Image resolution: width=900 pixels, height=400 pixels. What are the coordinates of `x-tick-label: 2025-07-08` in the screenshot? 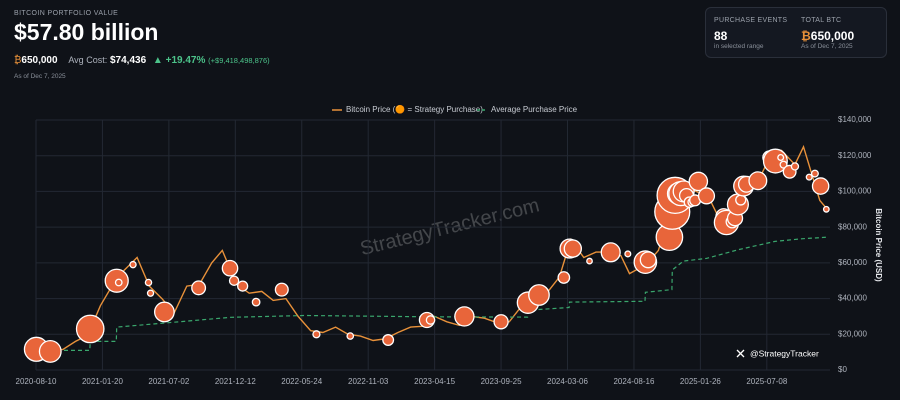 It's located at (766, 381).